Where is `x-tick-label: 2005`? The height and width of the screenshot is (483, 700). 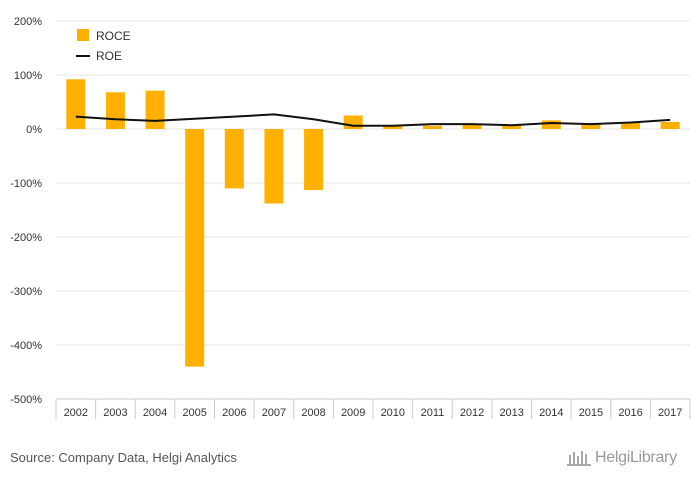 x-tick-label: 2005 is located at coordinates (194, 413).